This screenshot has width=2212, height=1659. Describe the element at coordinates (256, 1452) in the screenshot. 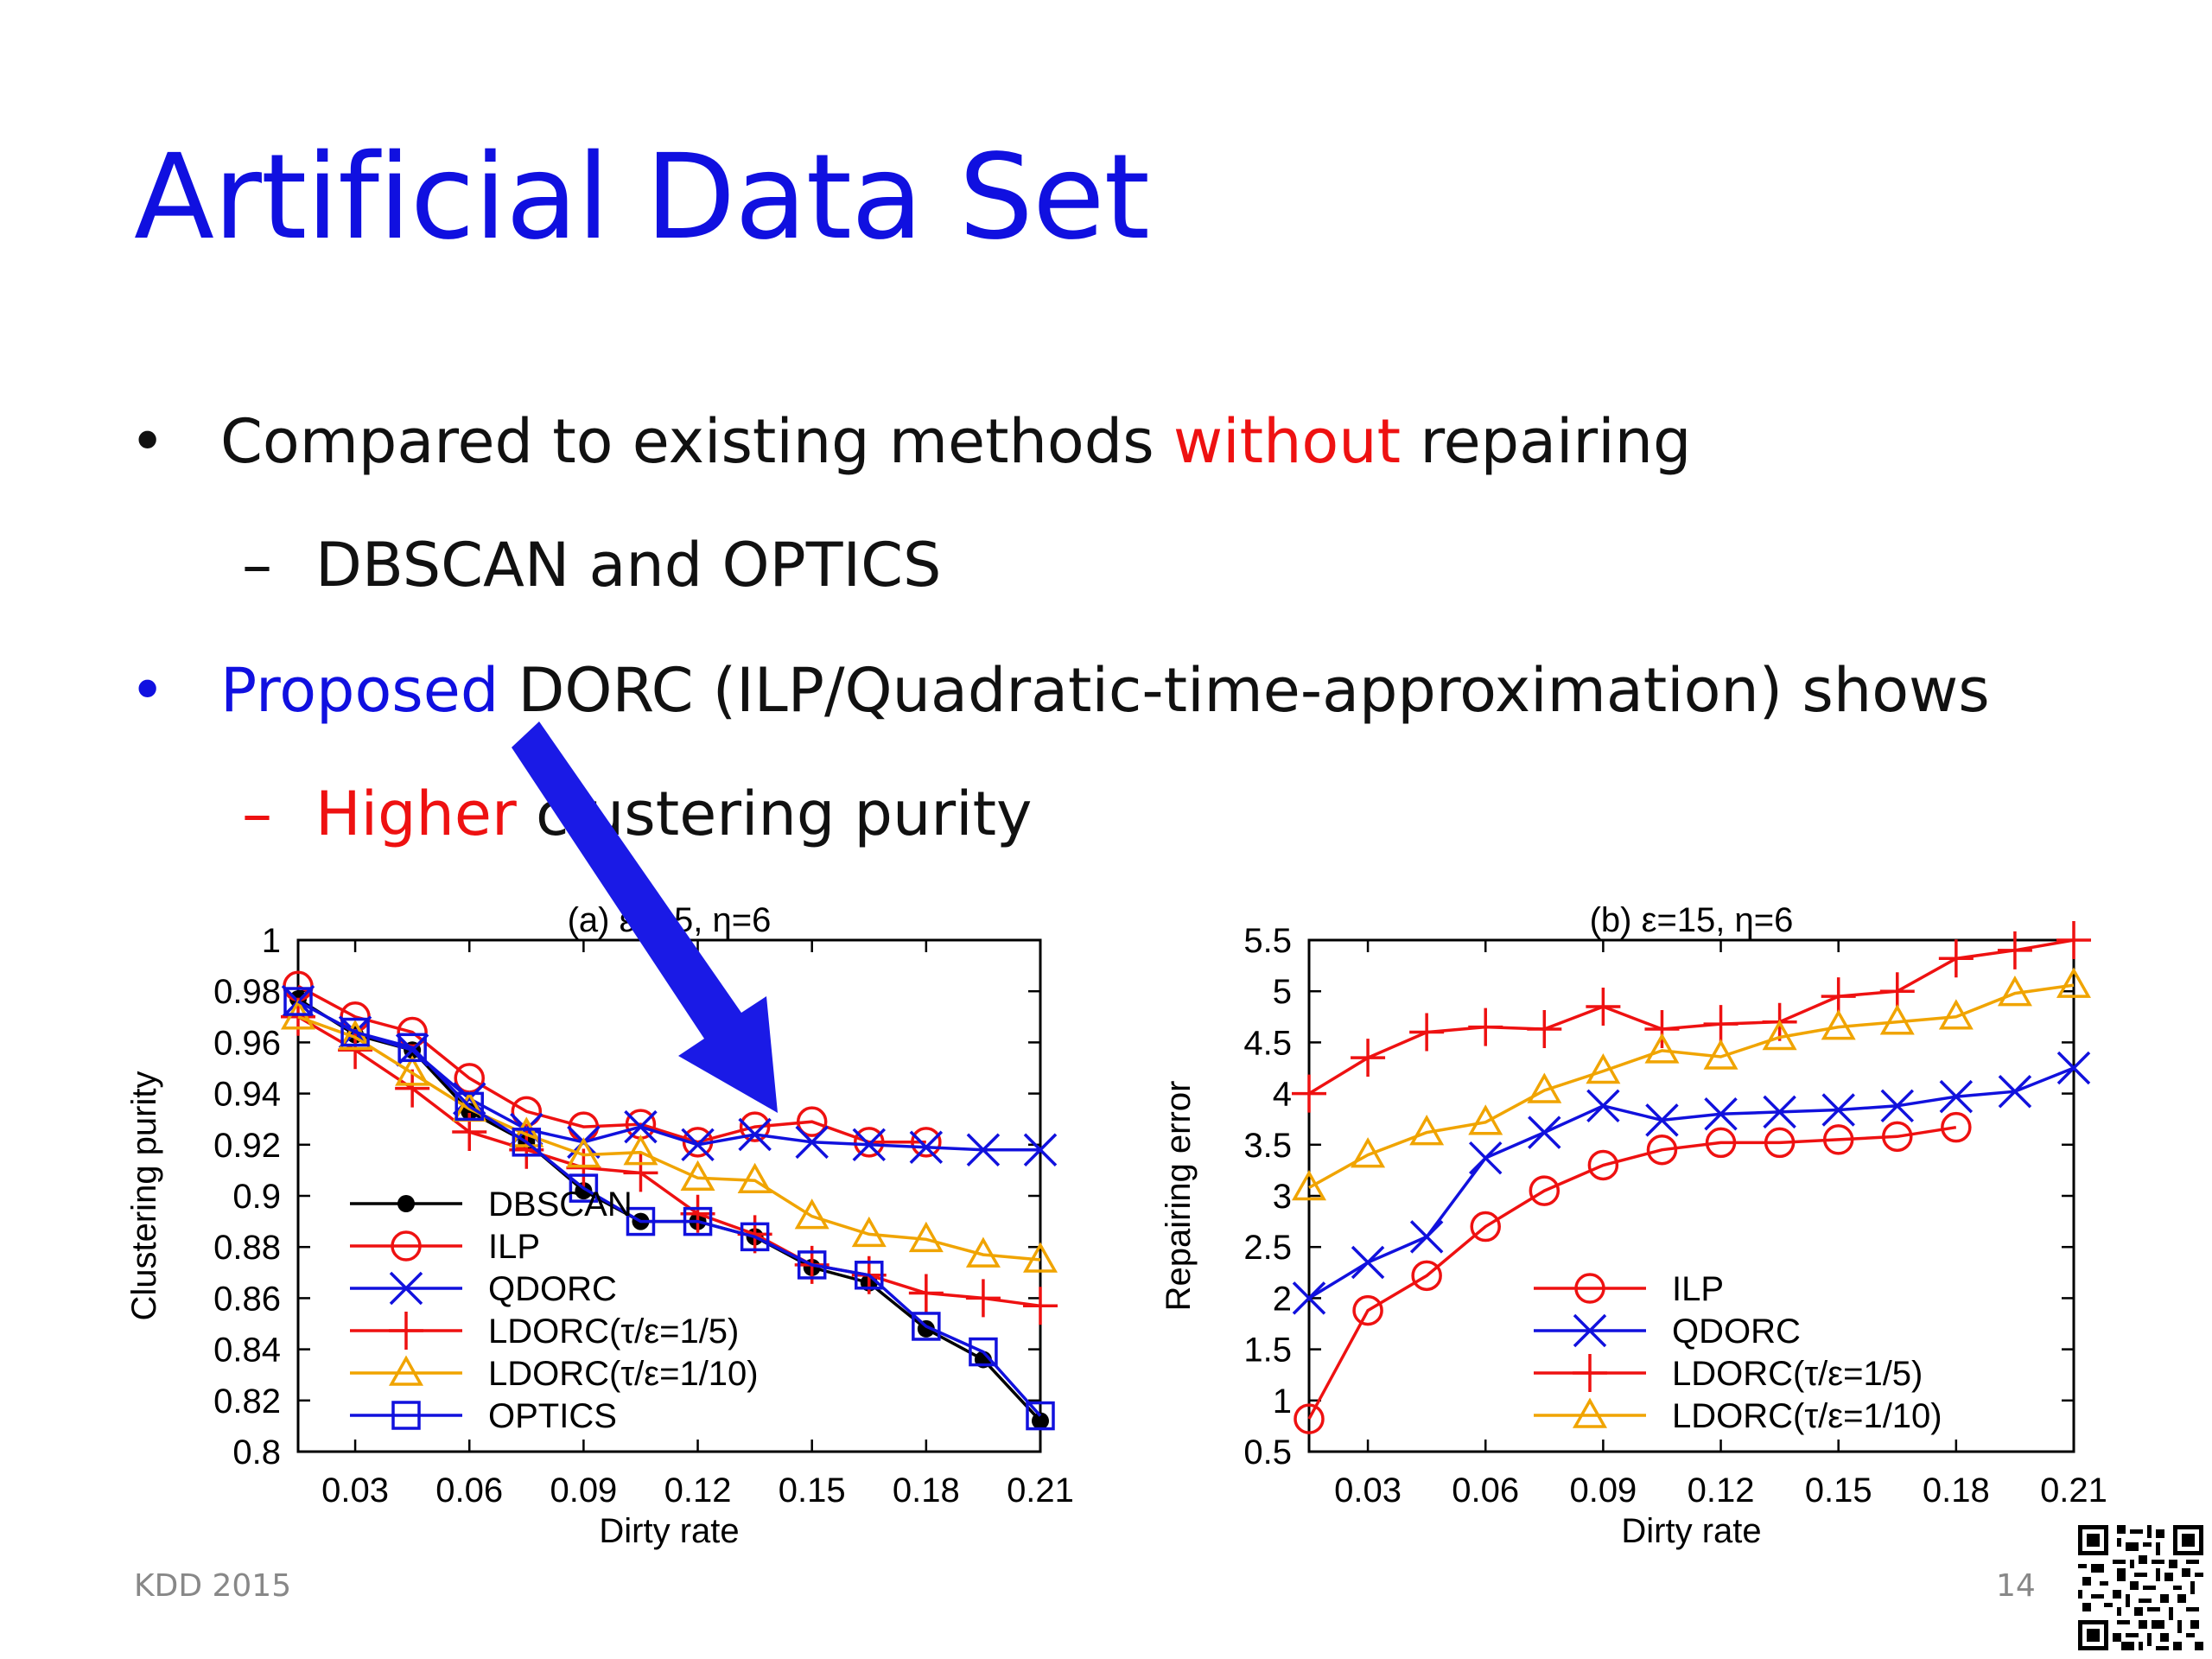

I see `y-tick-label: 0.8` at that location.